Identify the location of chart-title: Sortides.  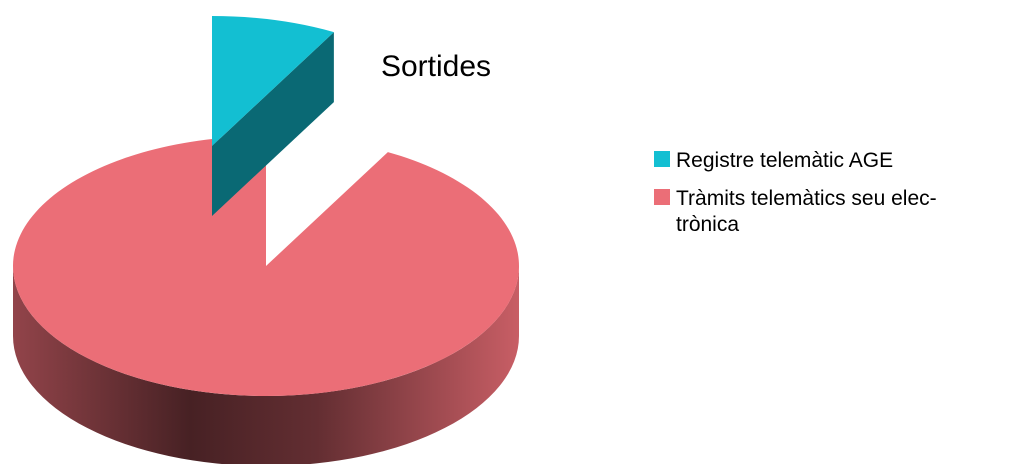
(436, 66).